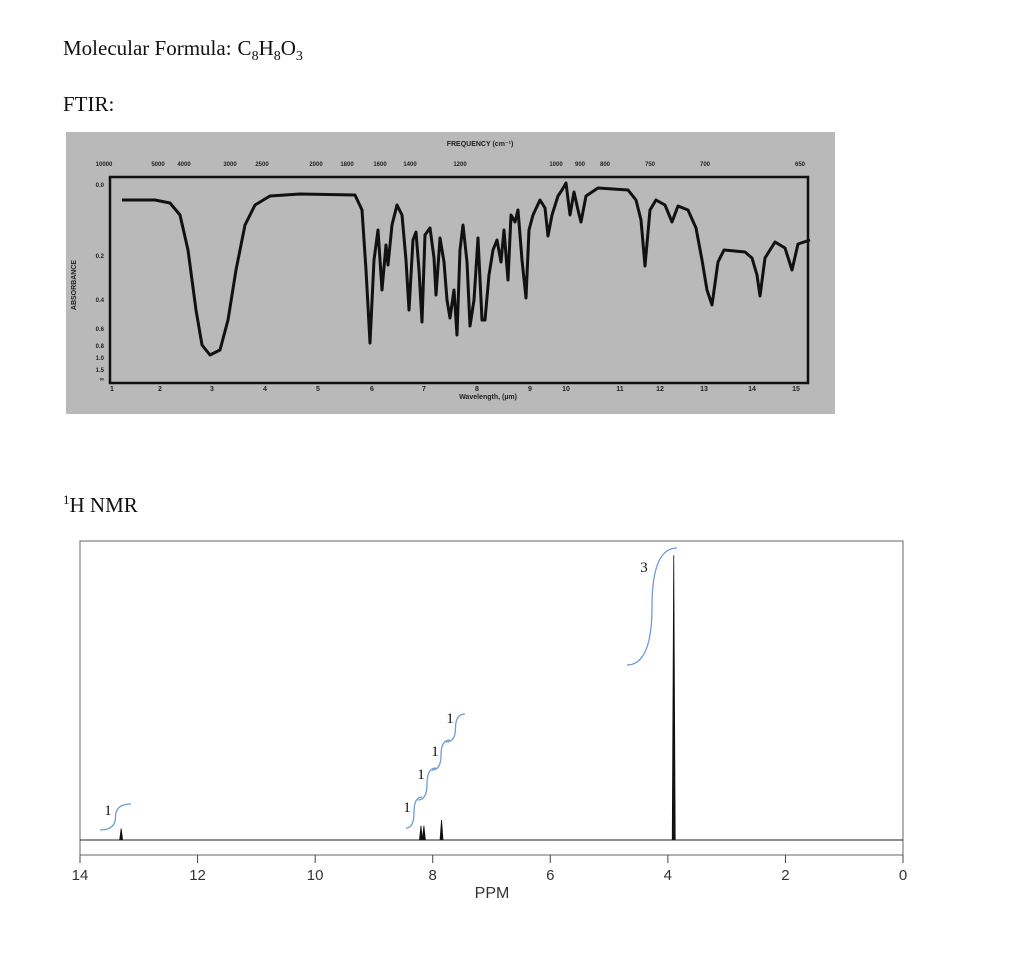 Image resolution: width=1024 pixels, height=963 pixels. I want to click on frequency-tick-label: 10000, so click(104, 165).